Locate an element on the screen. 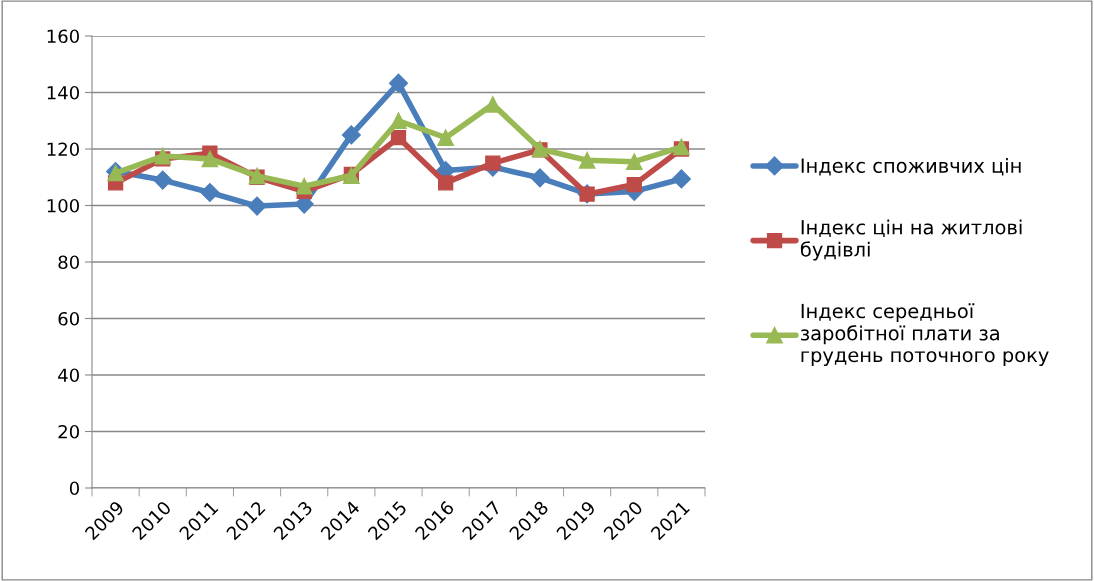 This screenshot has height=581, width=1094. legend-label: Індекс цін на житлові будівлі is located at coordinates (911, 240).